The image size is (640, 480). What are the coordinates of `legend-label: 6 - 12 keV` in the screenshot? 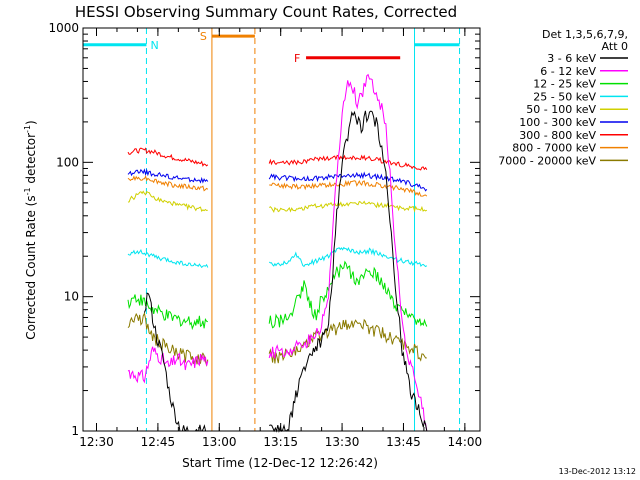 It's located at (568, 71).